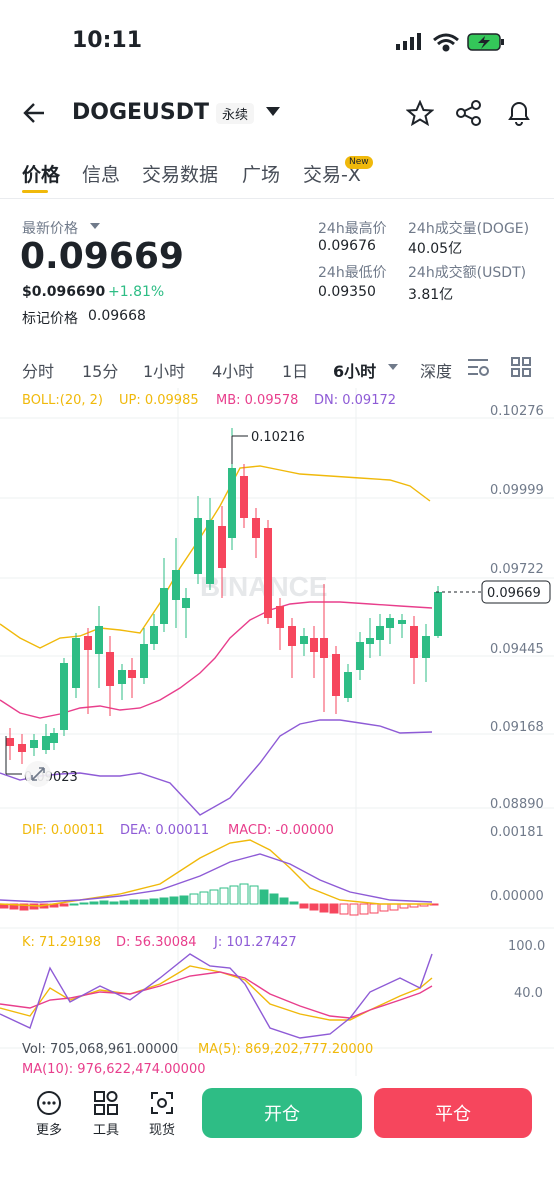  I want to click on open-position-button: 开仓, so click(282, 1113).